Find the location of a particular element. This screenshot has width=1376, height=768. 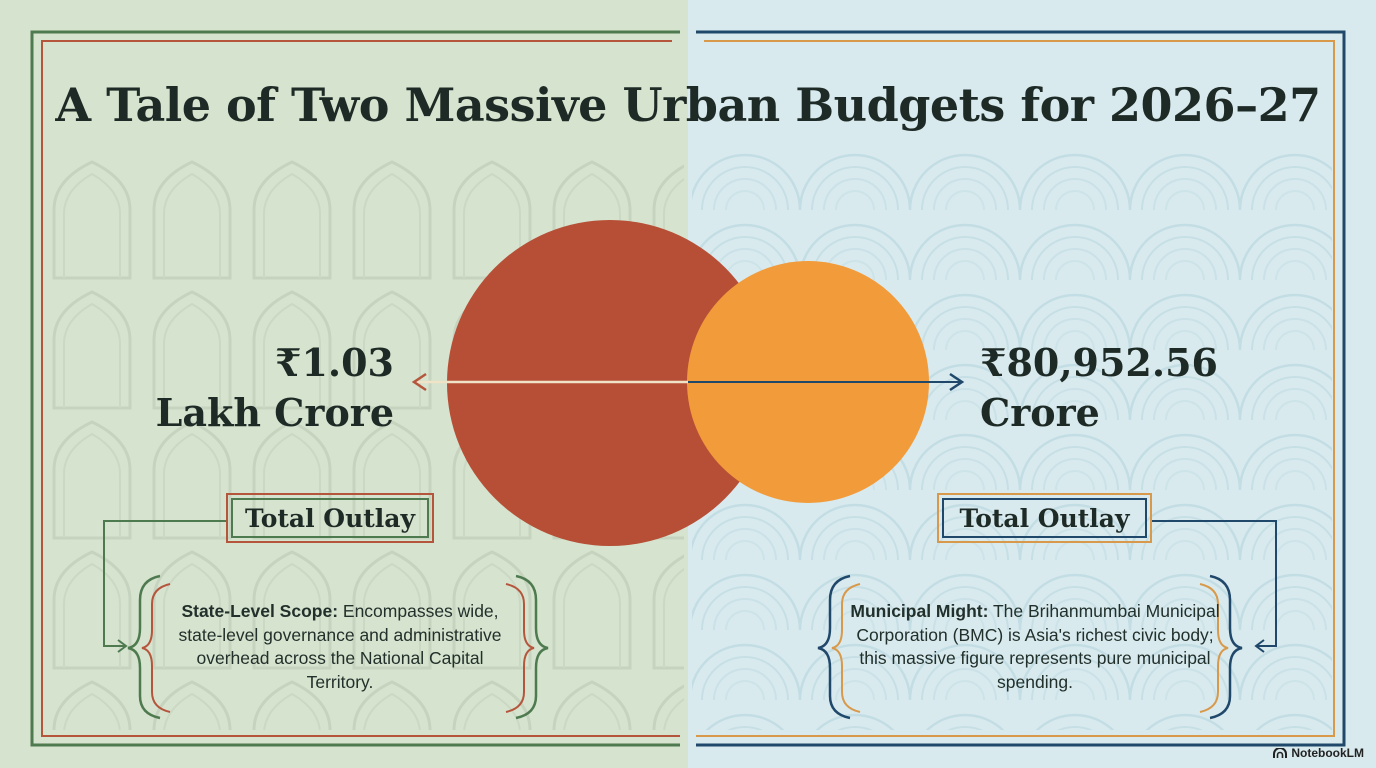

right-arrowhead is located at coordinates (957, 382).